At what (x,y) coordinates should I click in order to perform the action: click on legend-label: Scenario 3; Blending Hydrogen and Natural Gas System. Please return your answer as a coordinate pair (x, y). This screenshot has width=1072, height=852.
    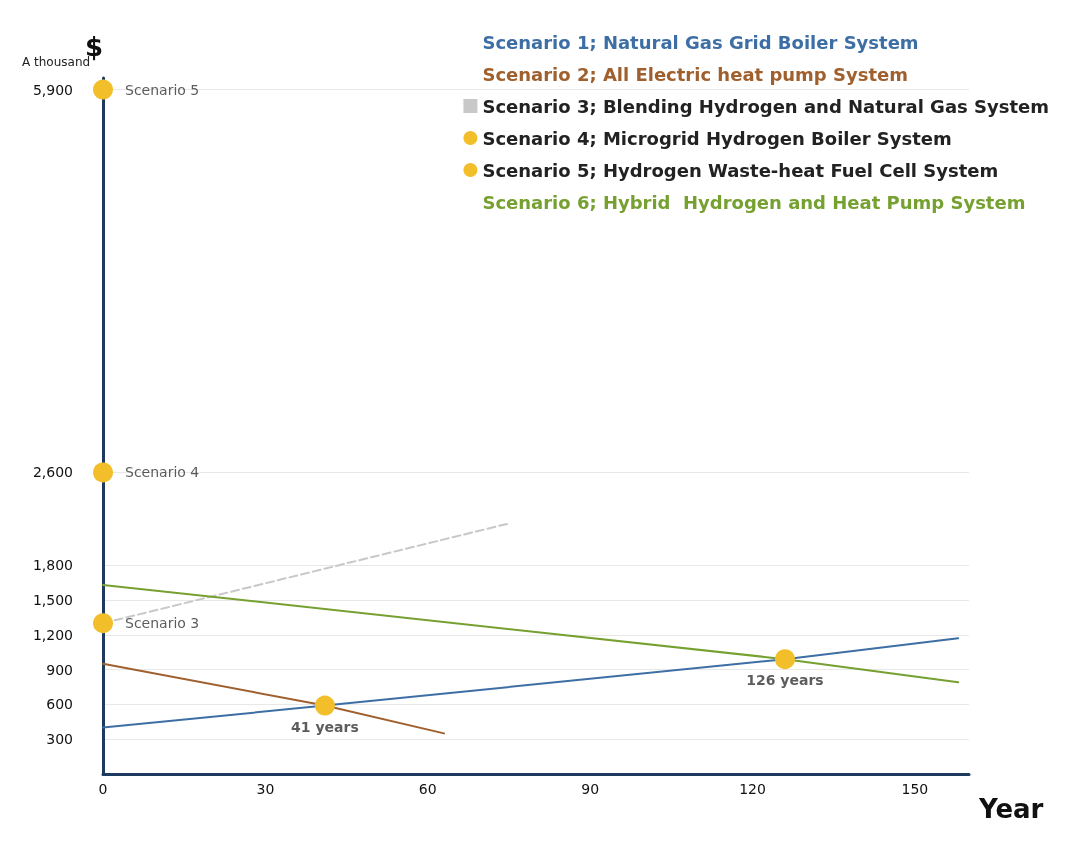
    Looking at the image, I should click on (766, 106).